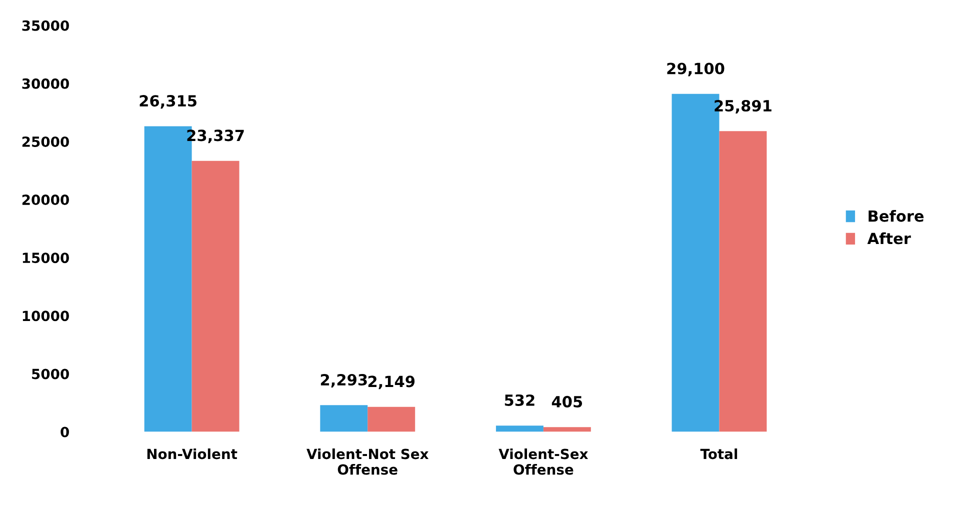  Describe the element at coordinates (45, 141) in the screenshot. I see `y-tick-label: 25000` at that location.